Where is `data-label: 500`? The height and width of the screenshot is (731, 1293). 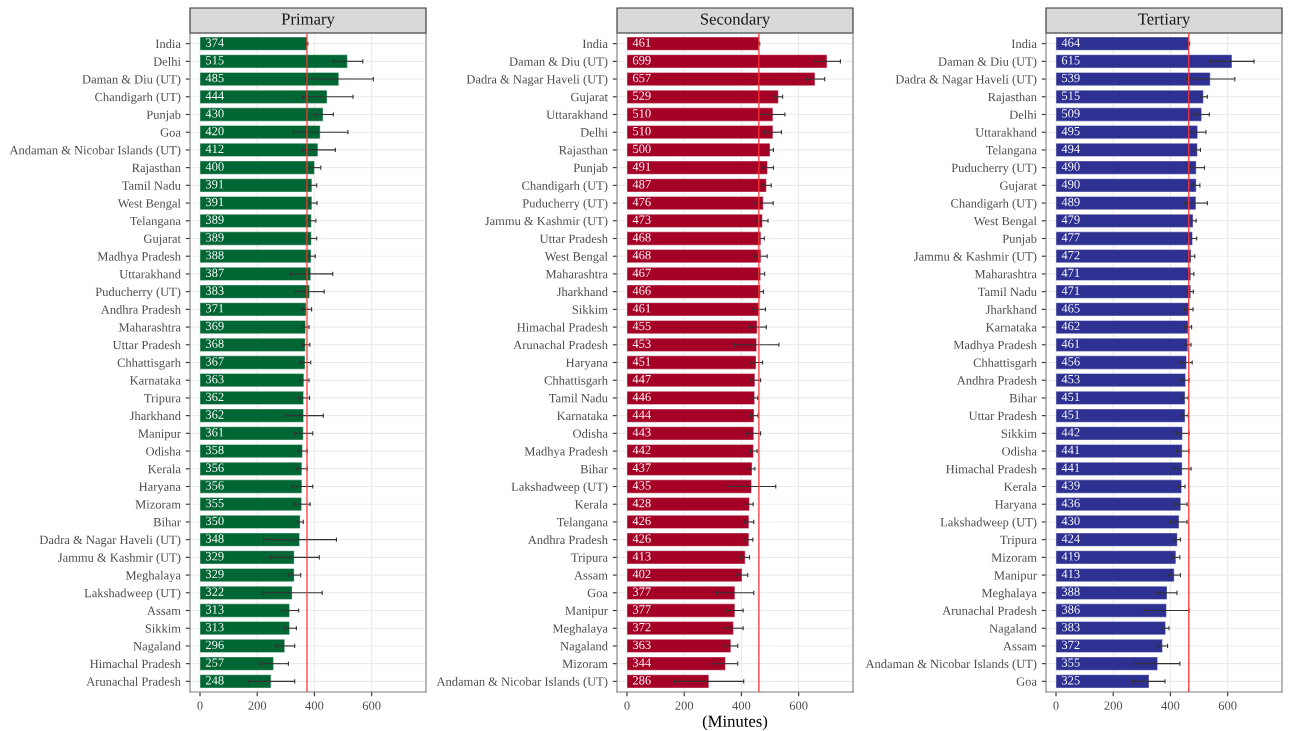
data-label: 500 is located at coordinates (642, 149).